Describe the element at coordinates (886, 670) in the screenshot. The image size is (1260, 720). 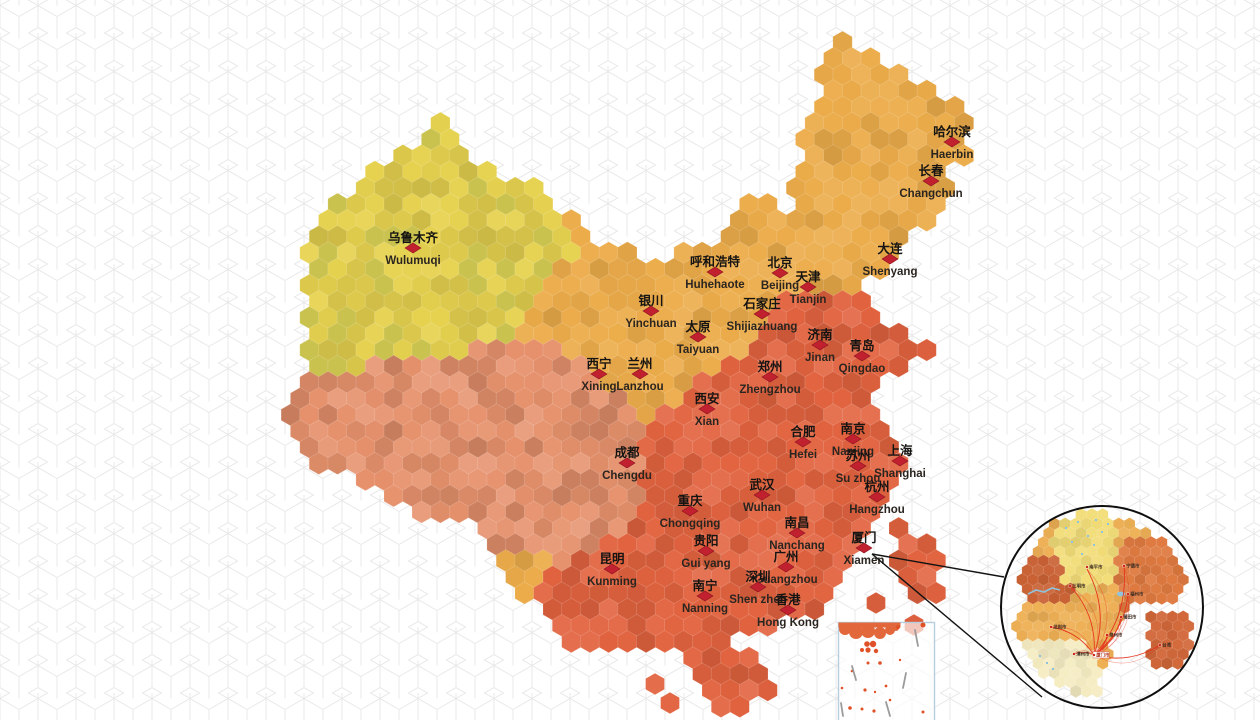
I see `south-china-sea-inset` at that location.